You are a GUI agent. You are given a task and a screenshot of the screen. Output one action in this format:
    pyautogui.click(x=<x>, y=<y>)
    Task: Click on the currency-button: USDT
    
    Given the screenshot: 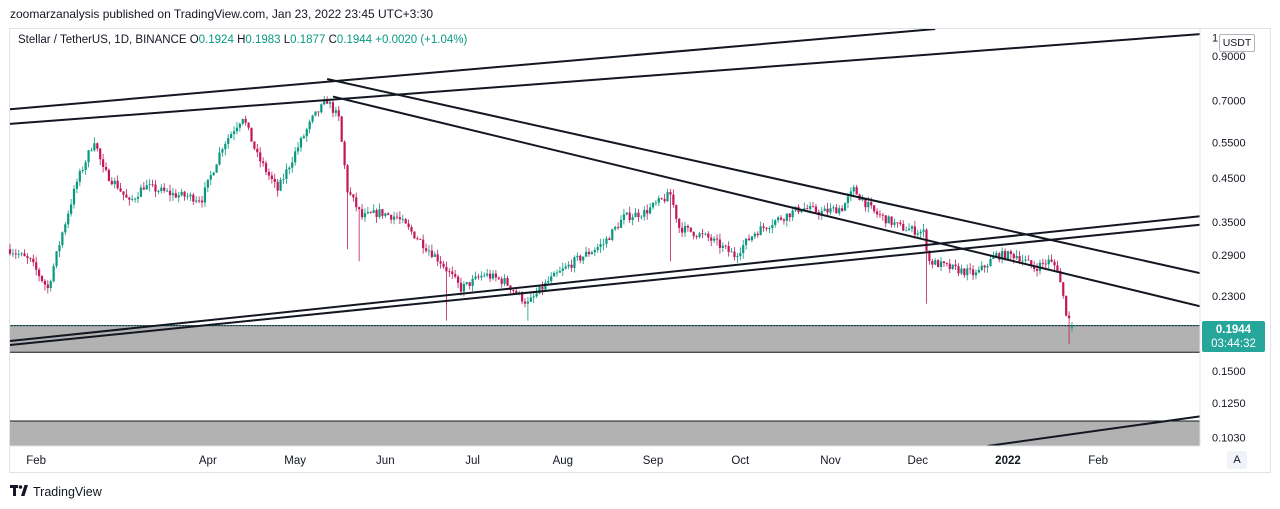 What is the action you would take?
    pyautogui.click(x=1237, y=43)
    